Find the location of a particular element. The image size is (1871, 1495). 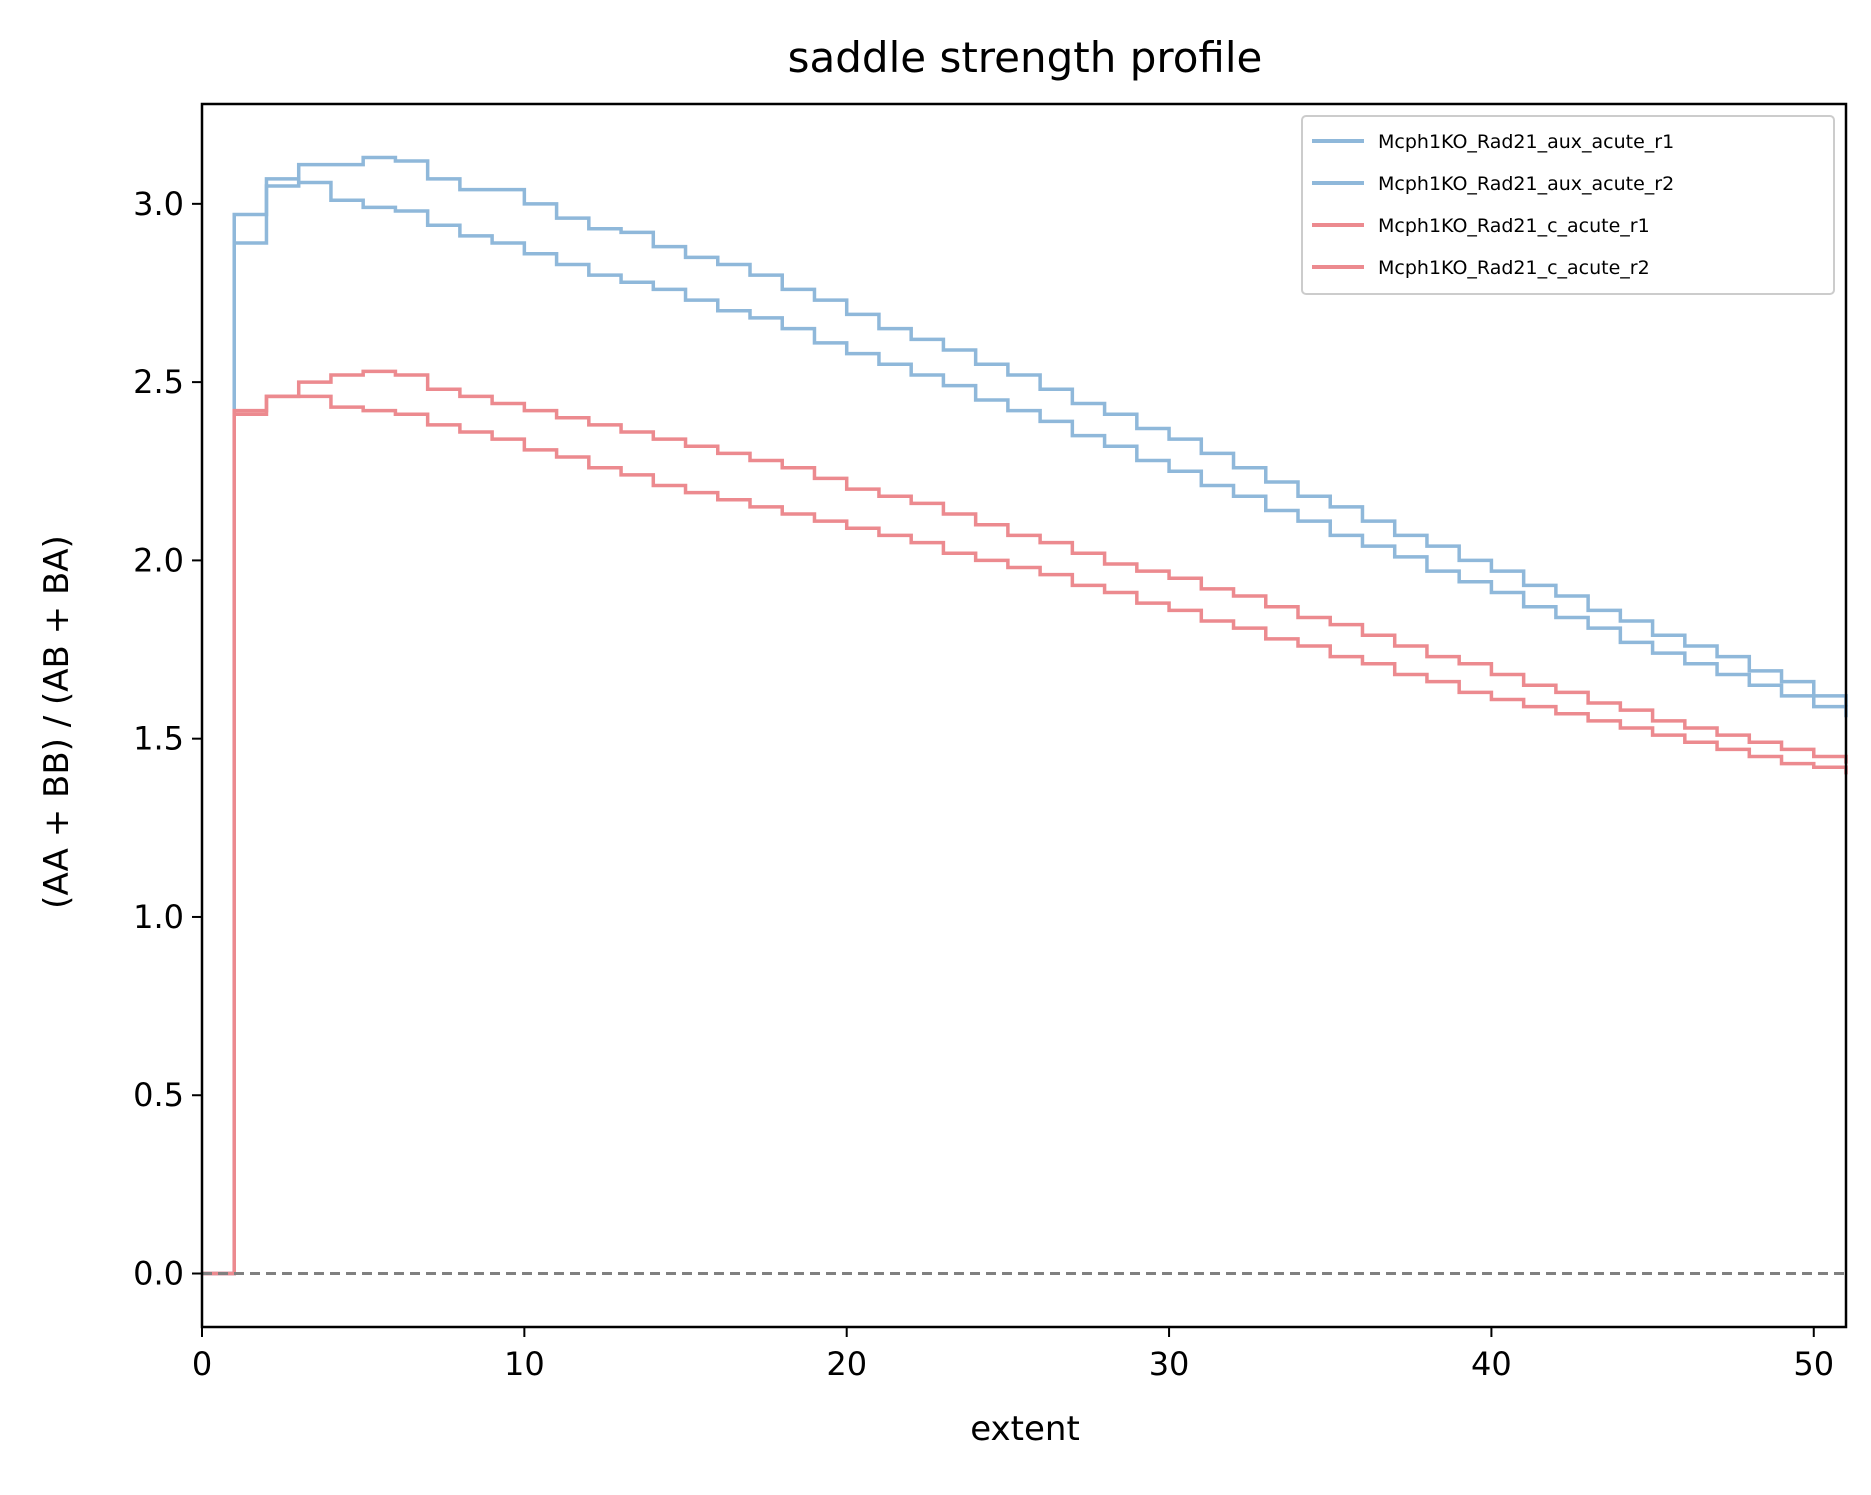

y-axis-label: (AA + BB) / (AB + BA) is located at coordinates (57, 722).